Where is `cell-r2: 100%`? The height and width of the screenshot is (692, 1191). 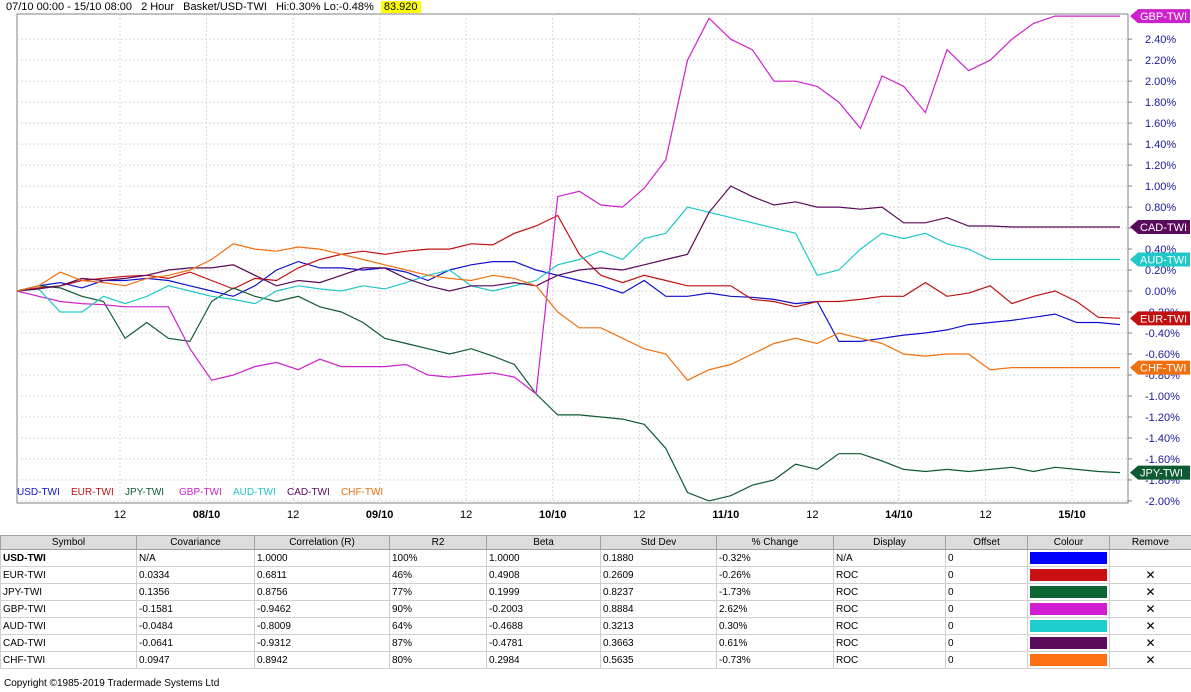
cell-r2: 100% is located at coordinates (438, 558).